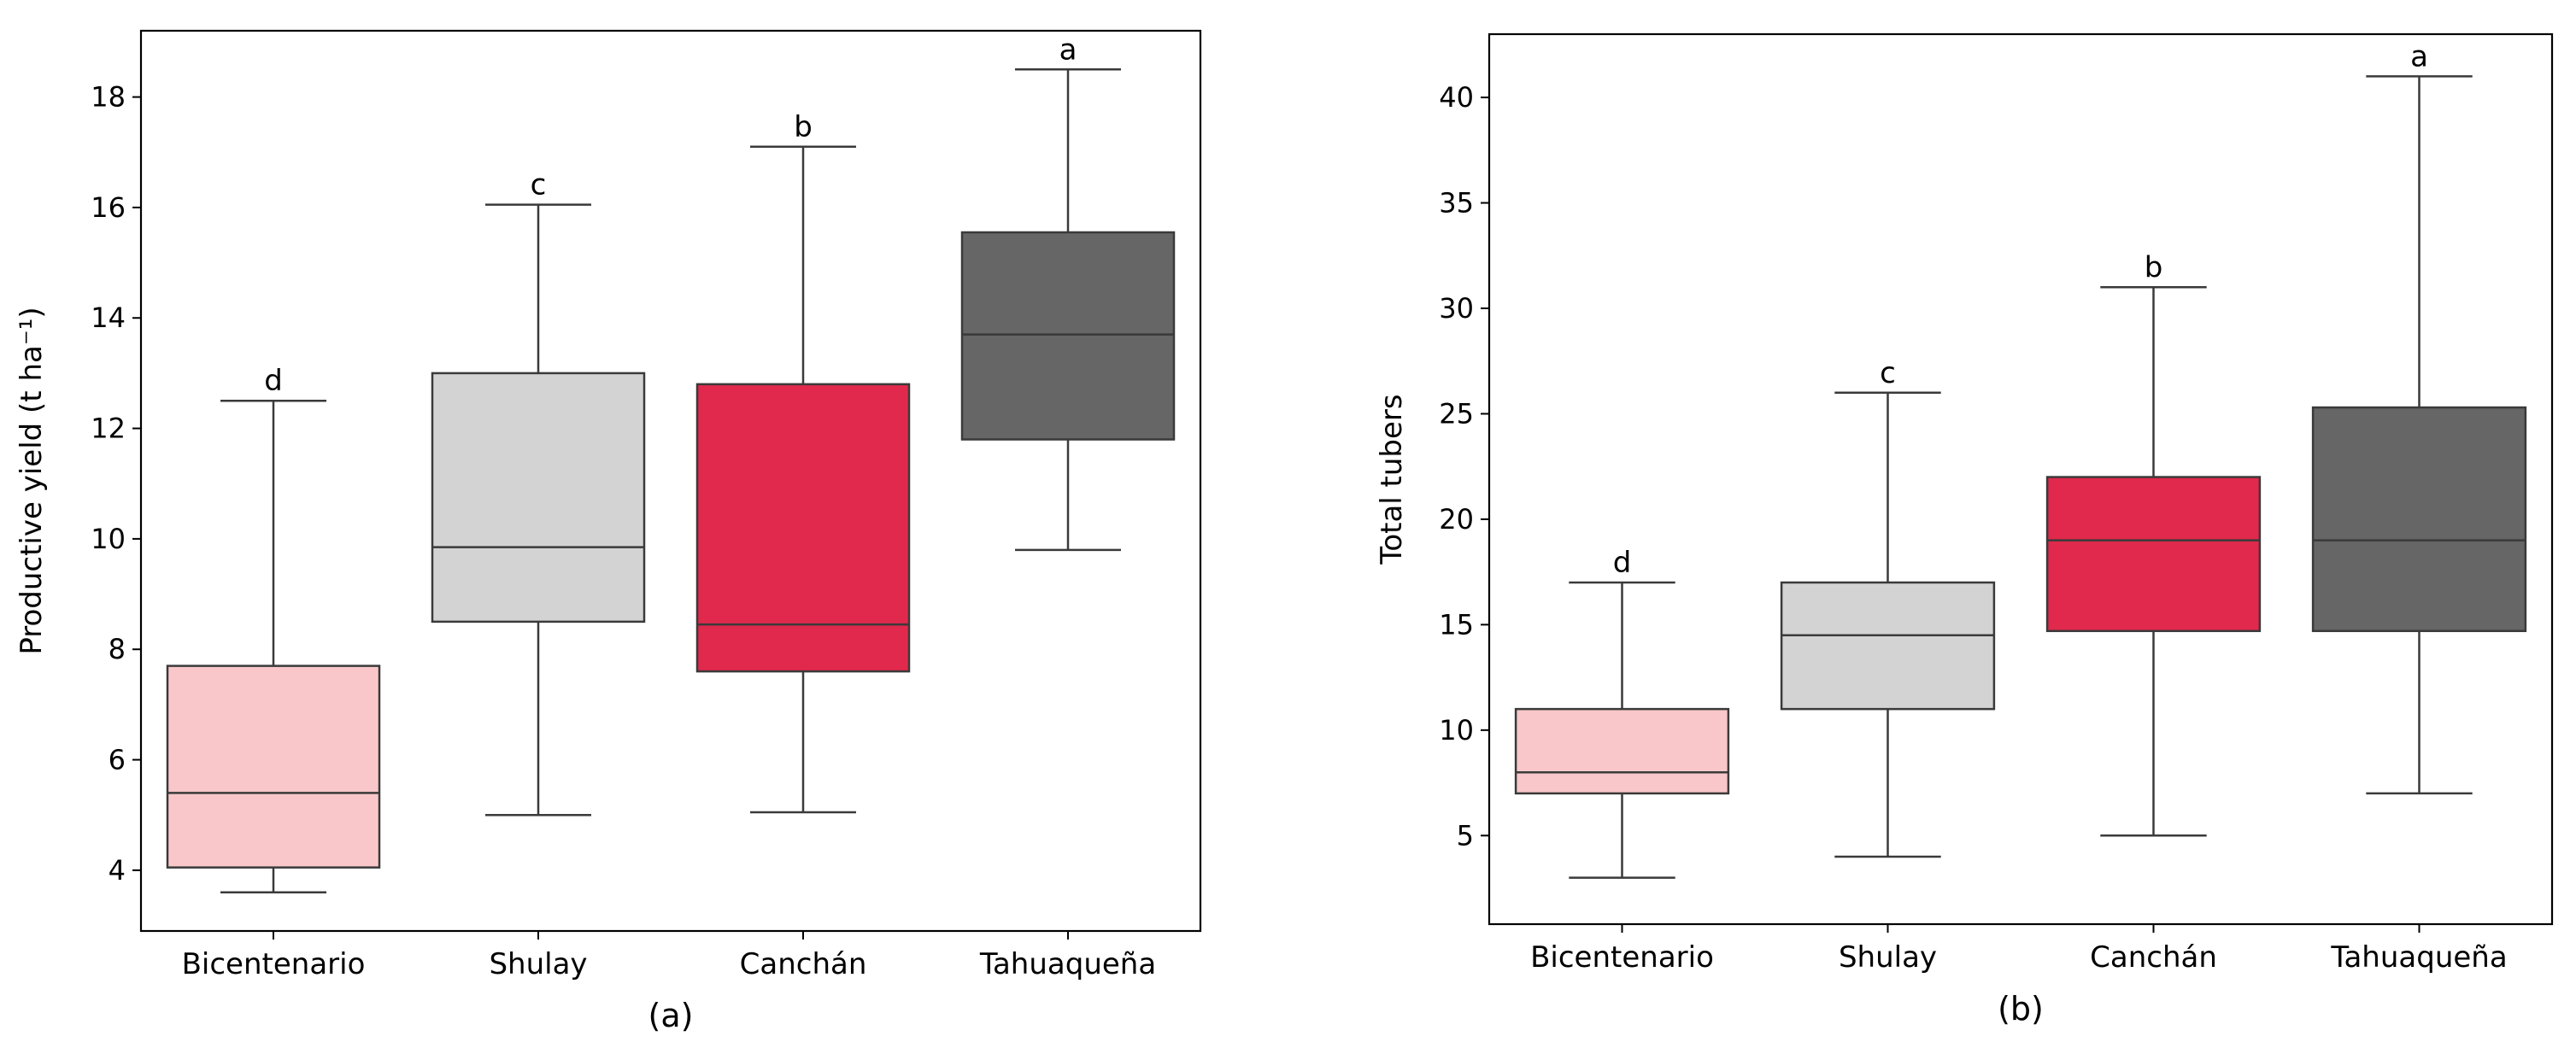  What do you see at coordinates (108, 429) in the screenshot?
I see `y-tick-label: 12` at bounding box center [108, 429].